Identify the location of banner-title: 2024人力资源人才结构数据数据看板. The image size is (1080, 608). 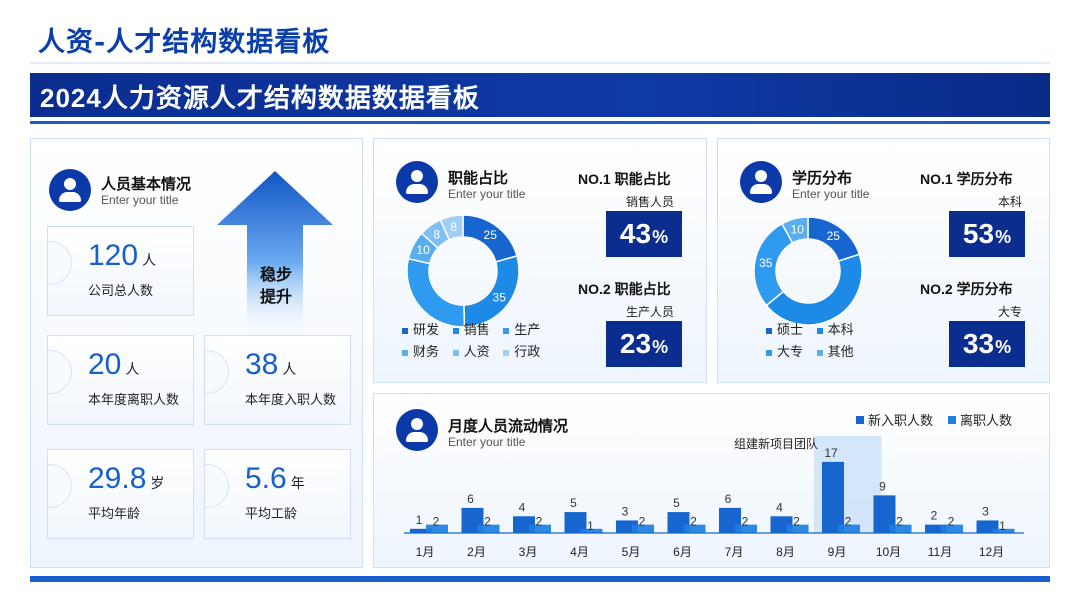
(260, 98).